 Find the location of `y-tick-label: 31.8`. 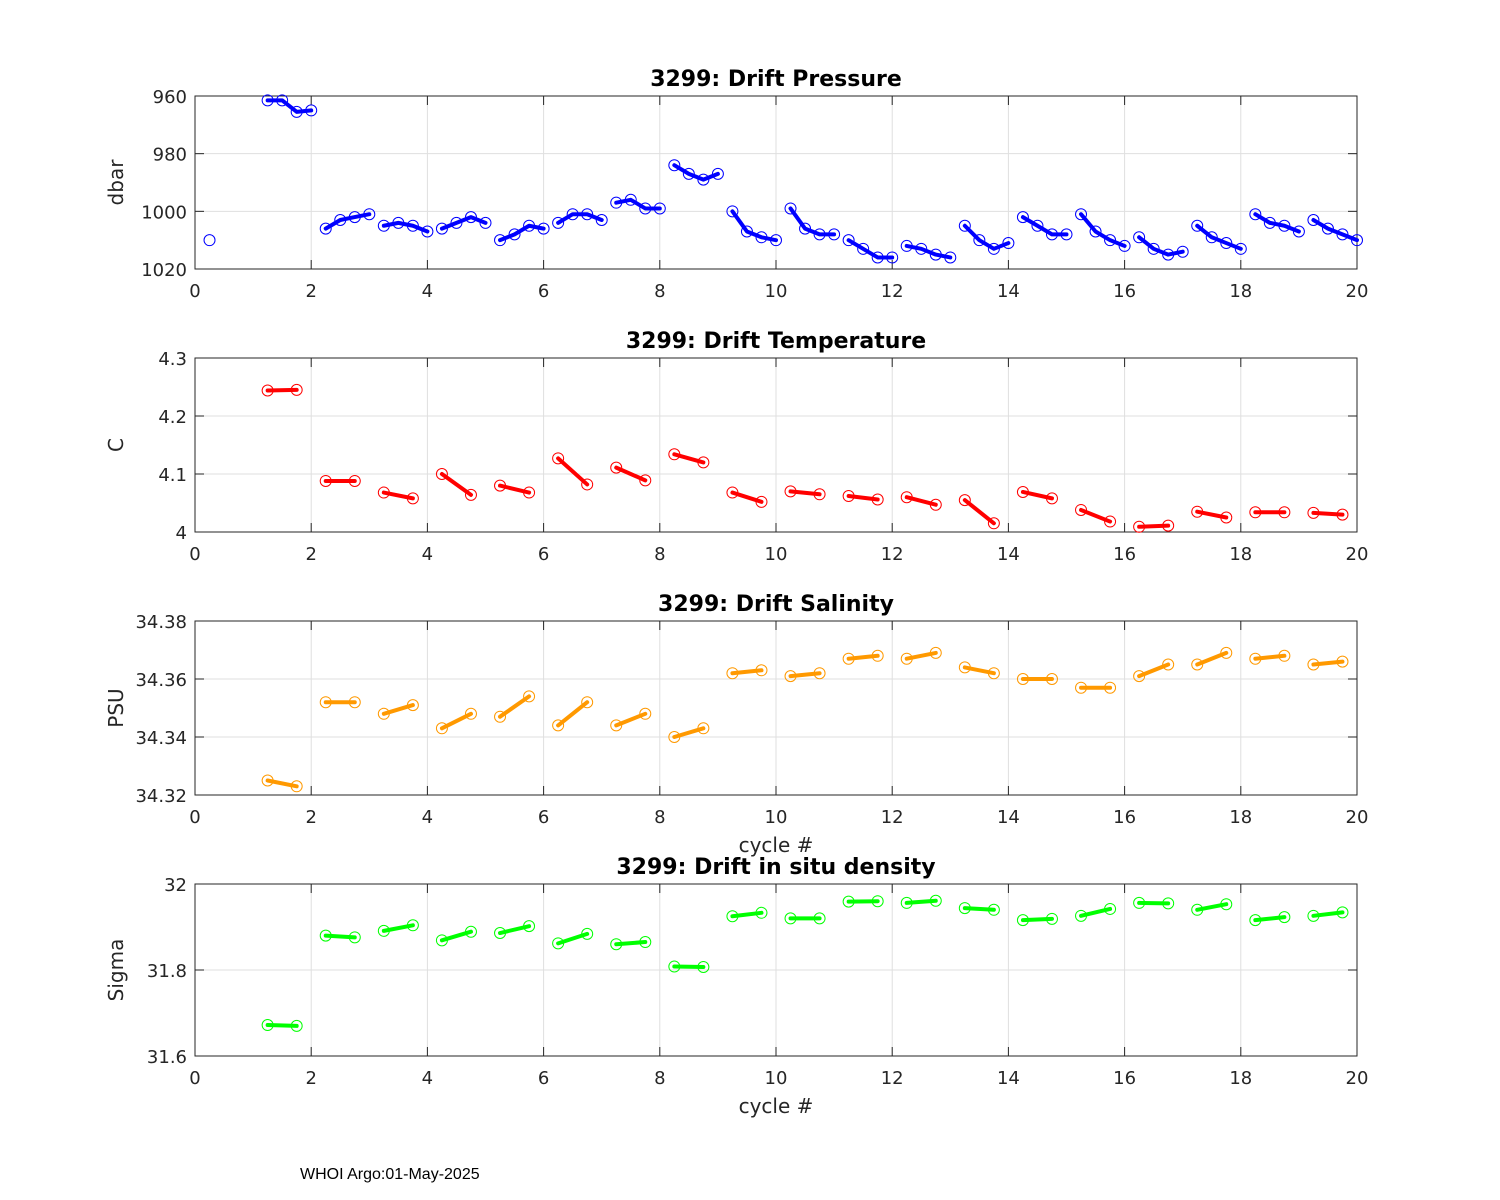

y-tick-label: 31.8 is located at coordinates (167, 971).